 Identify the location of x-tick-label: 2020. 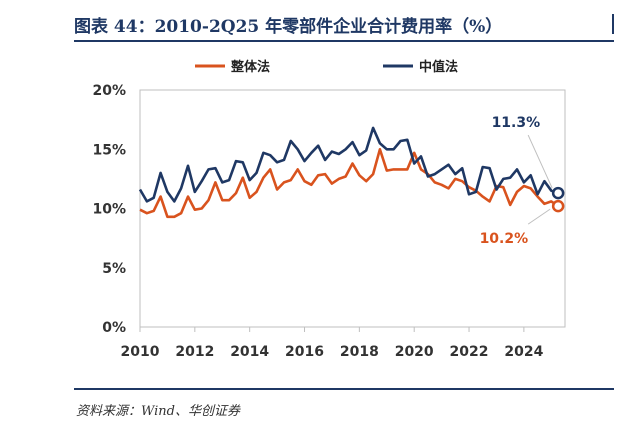
(414, 352).